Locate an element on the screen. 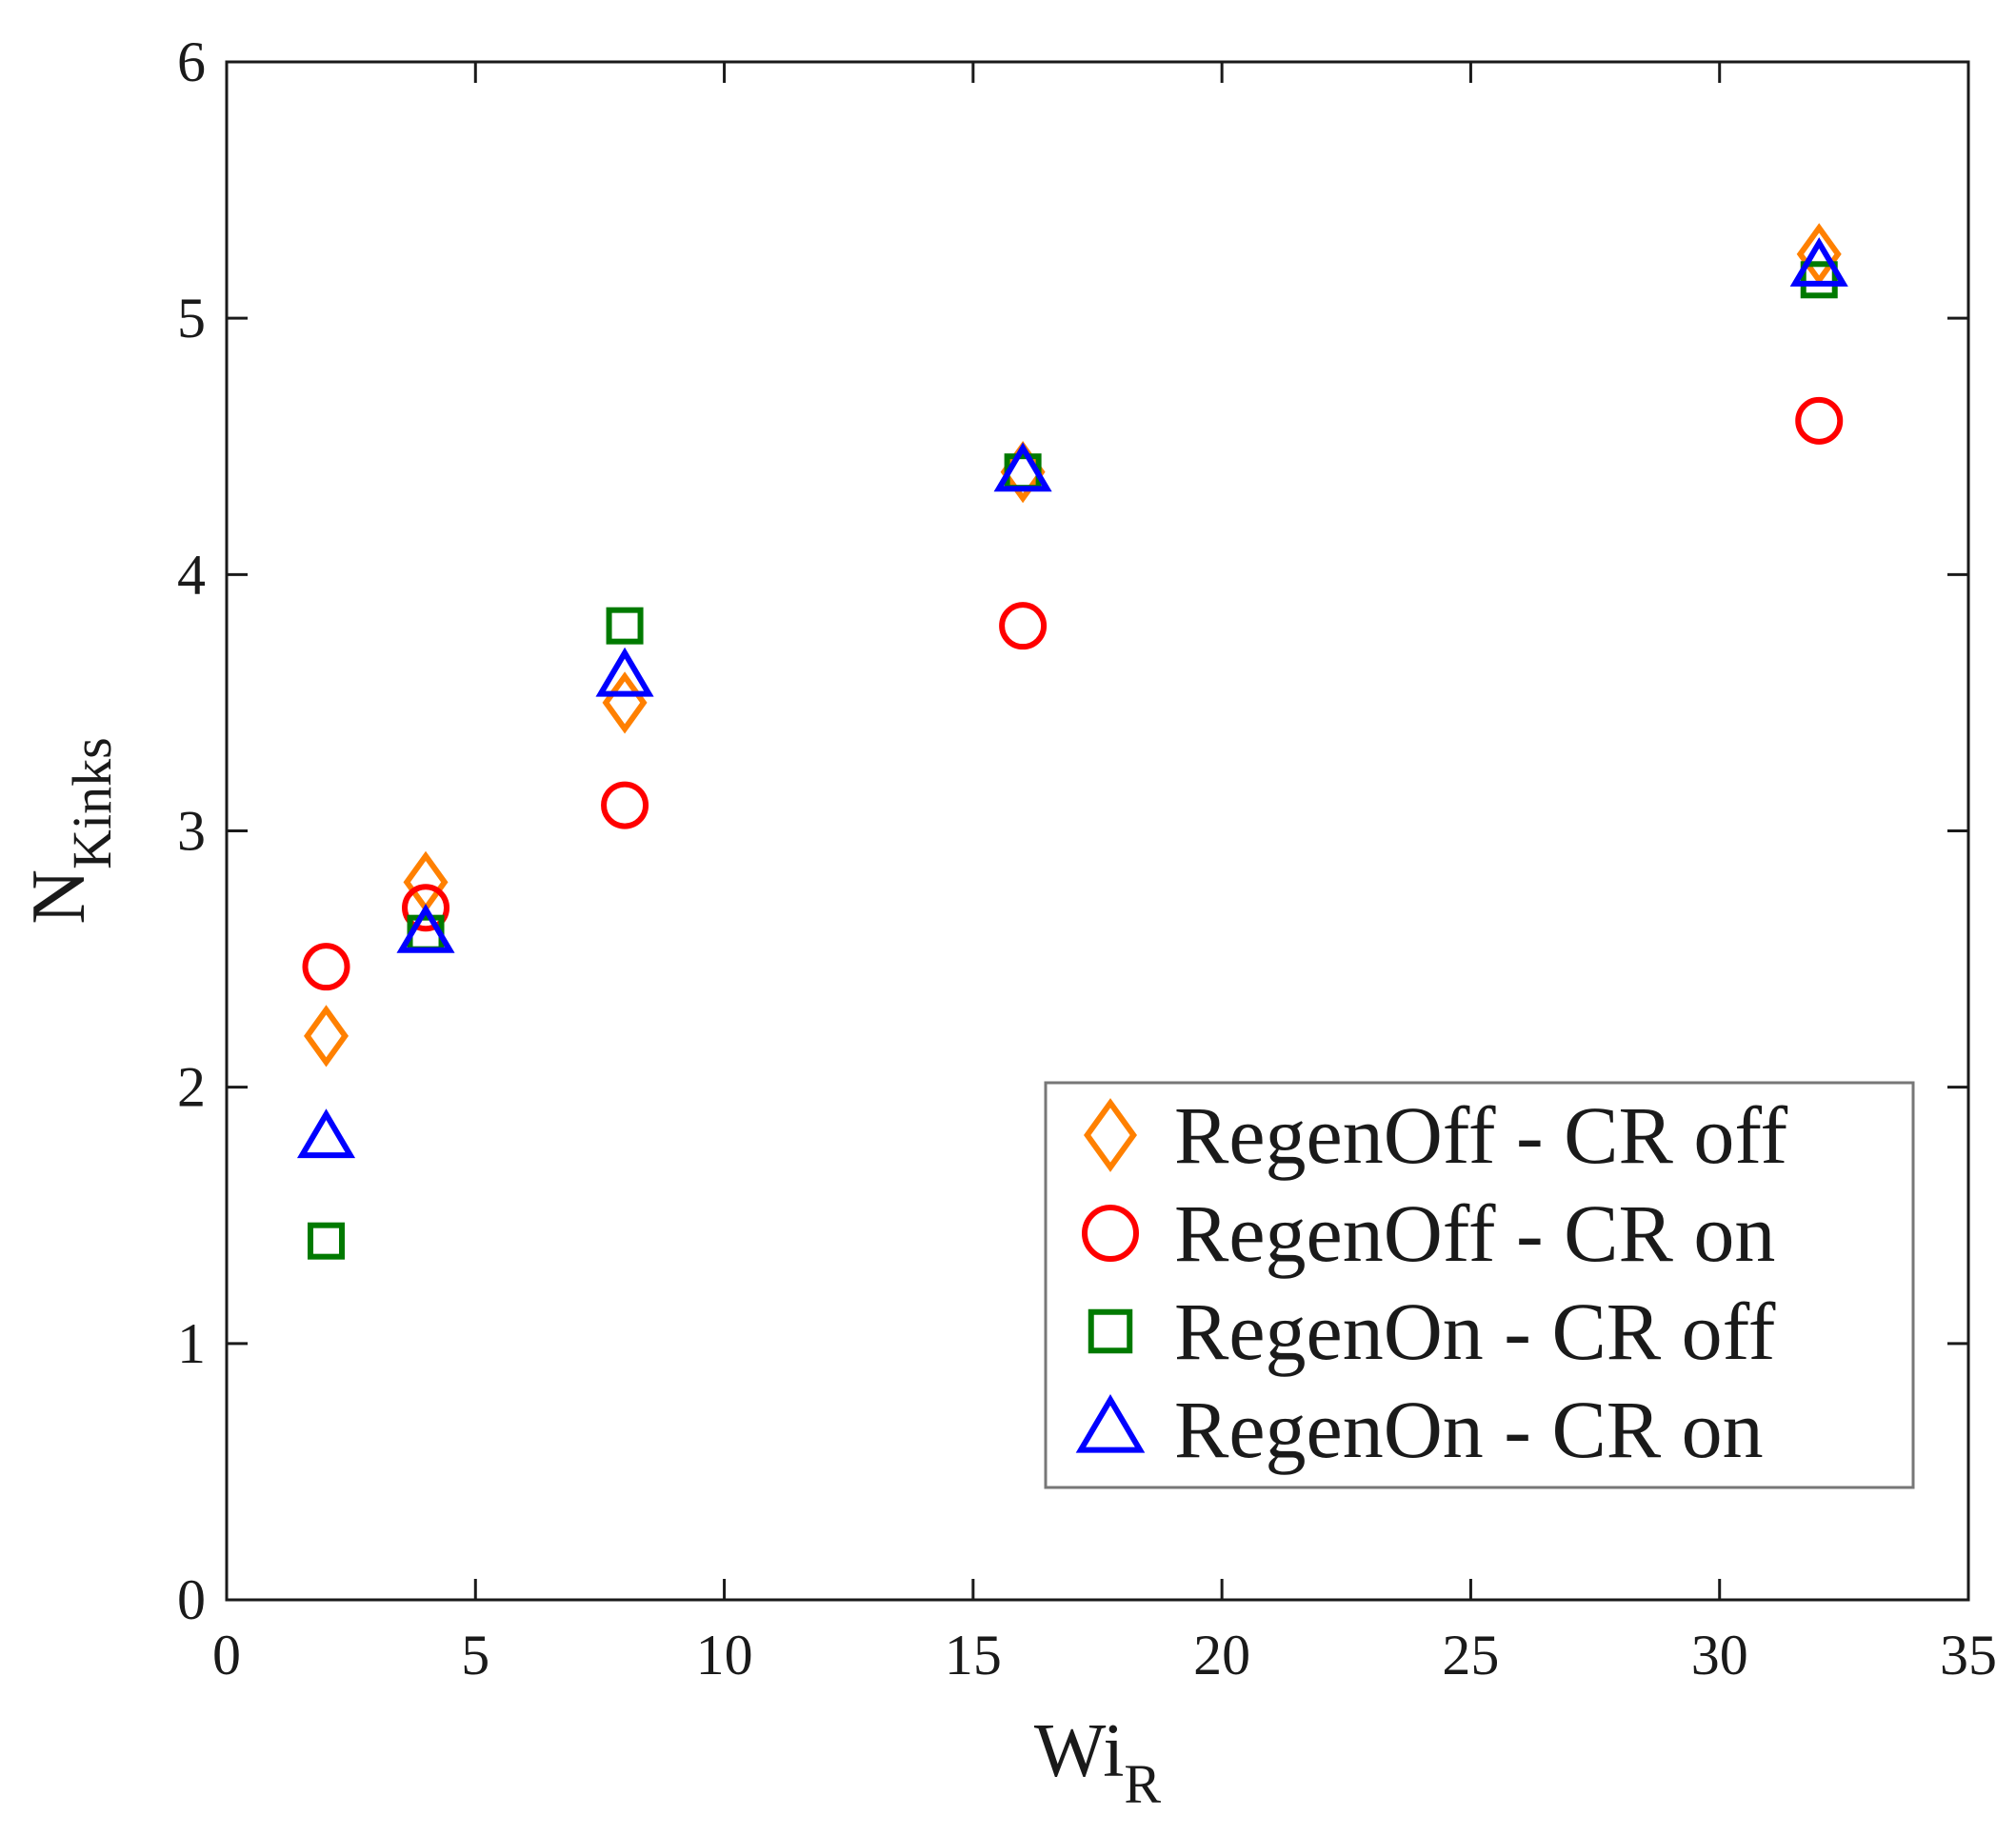  legend-entry: RegenOff - CR on is located at coordinates (1428, 1233).